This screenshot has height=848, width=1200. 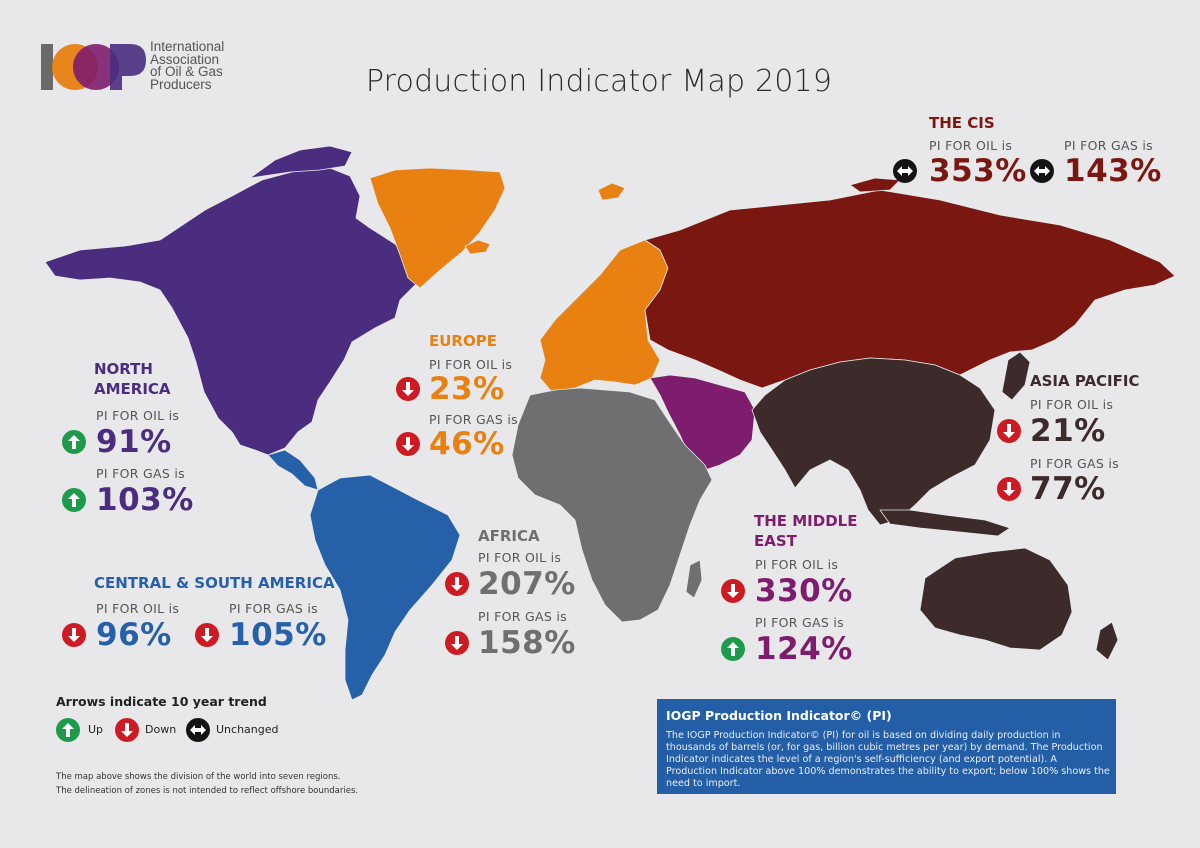 I want to click on eu-gas-value: 46%, so click(x=467, y=444).